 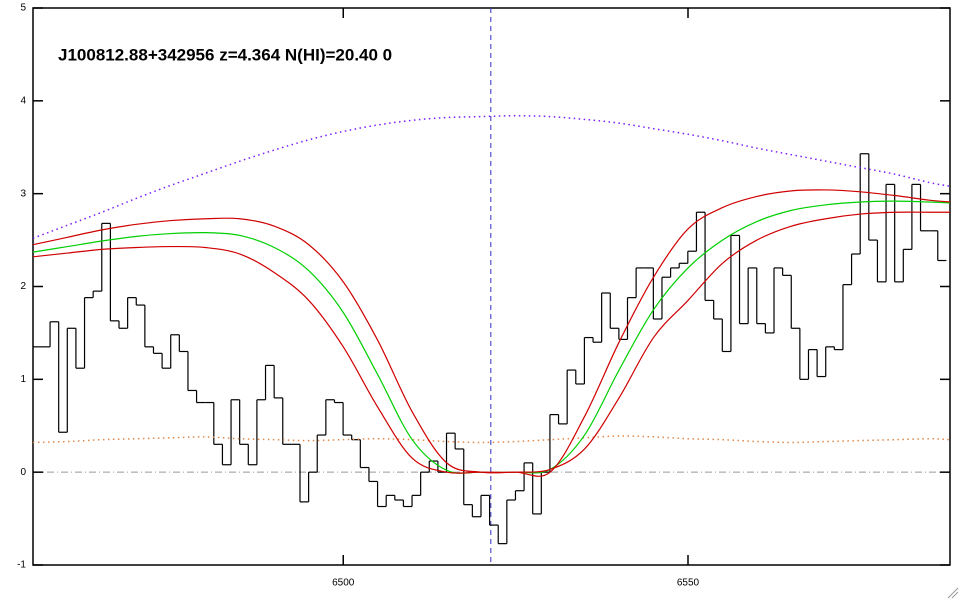 I want to click on y-tick-label: 5, so click(x=23, y=8).